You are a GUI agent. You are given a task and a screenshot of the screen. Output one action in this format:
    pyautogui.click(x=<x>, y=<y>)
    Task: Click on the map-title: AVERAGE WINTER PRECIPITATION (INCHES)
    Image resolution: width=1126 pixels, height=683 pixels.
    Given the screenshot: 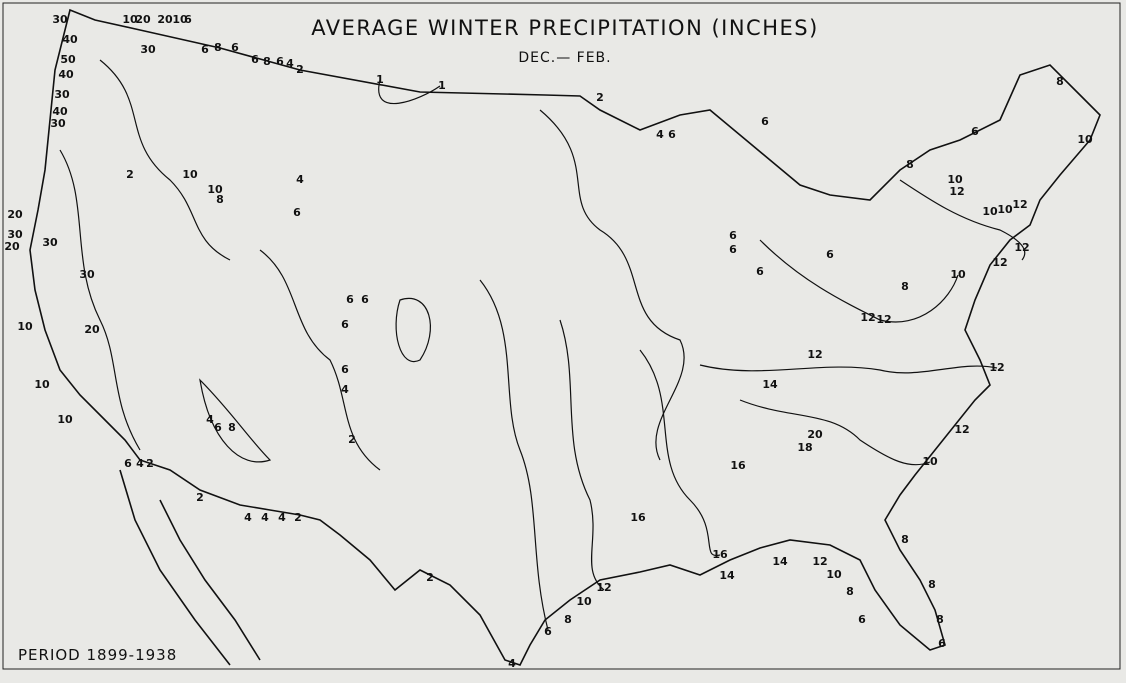 What is the action you would take?
    pyautogui.click(x=565, y=28)
    